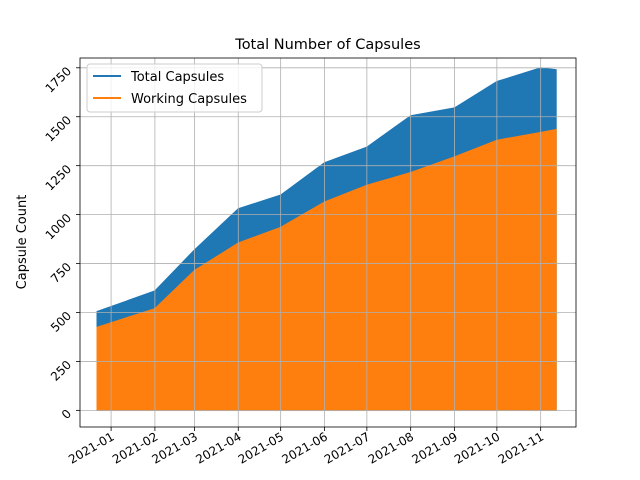 The image size is (640, 480). I want to click on y-tick-label: 0, so click(66, 414).